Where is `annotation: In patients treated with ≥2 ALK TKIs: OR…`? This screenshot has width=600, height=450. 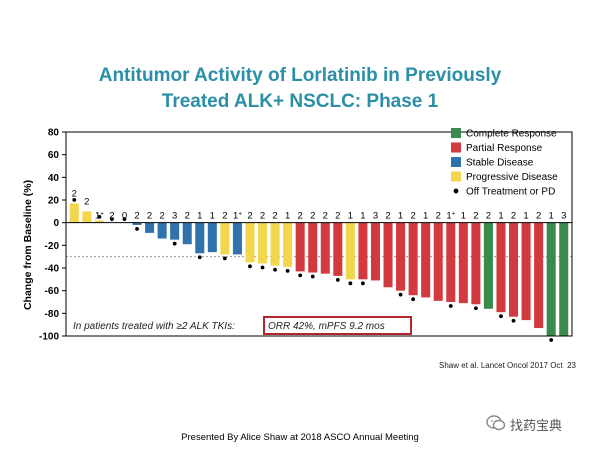 annotation: In patients treated with ≥2 ALK TKIs: OR… is located at coordinates (242, 325).